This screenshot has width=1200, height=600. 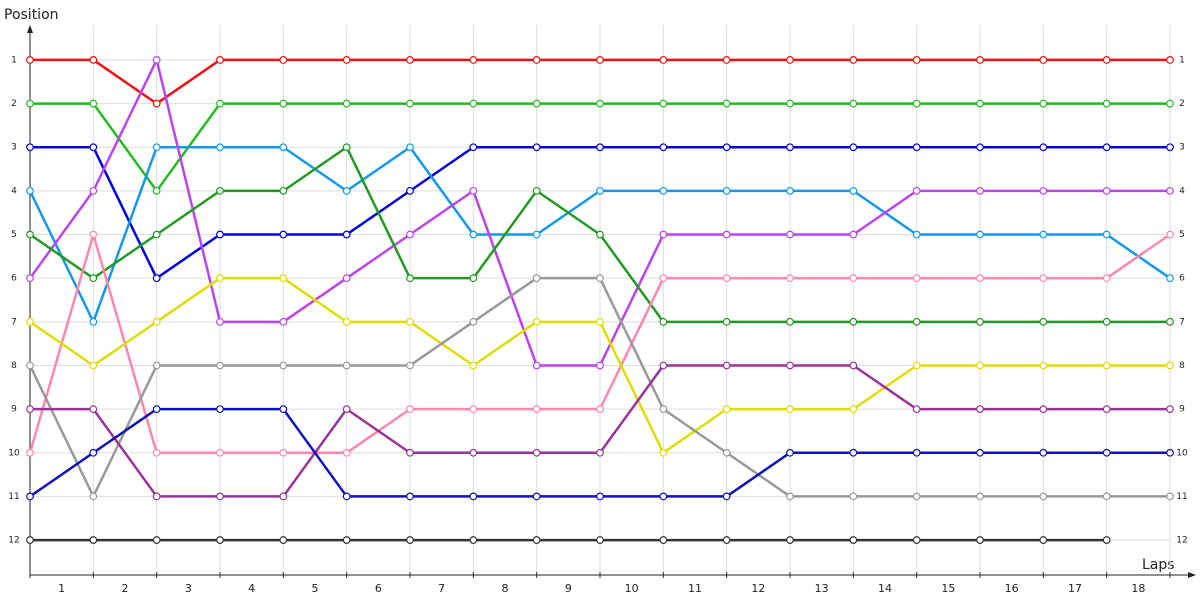 What do you see at coordinates (1138, 588) in the screenshot?
I see `x-tick-label: 18` at bounding box center [1138, 588].